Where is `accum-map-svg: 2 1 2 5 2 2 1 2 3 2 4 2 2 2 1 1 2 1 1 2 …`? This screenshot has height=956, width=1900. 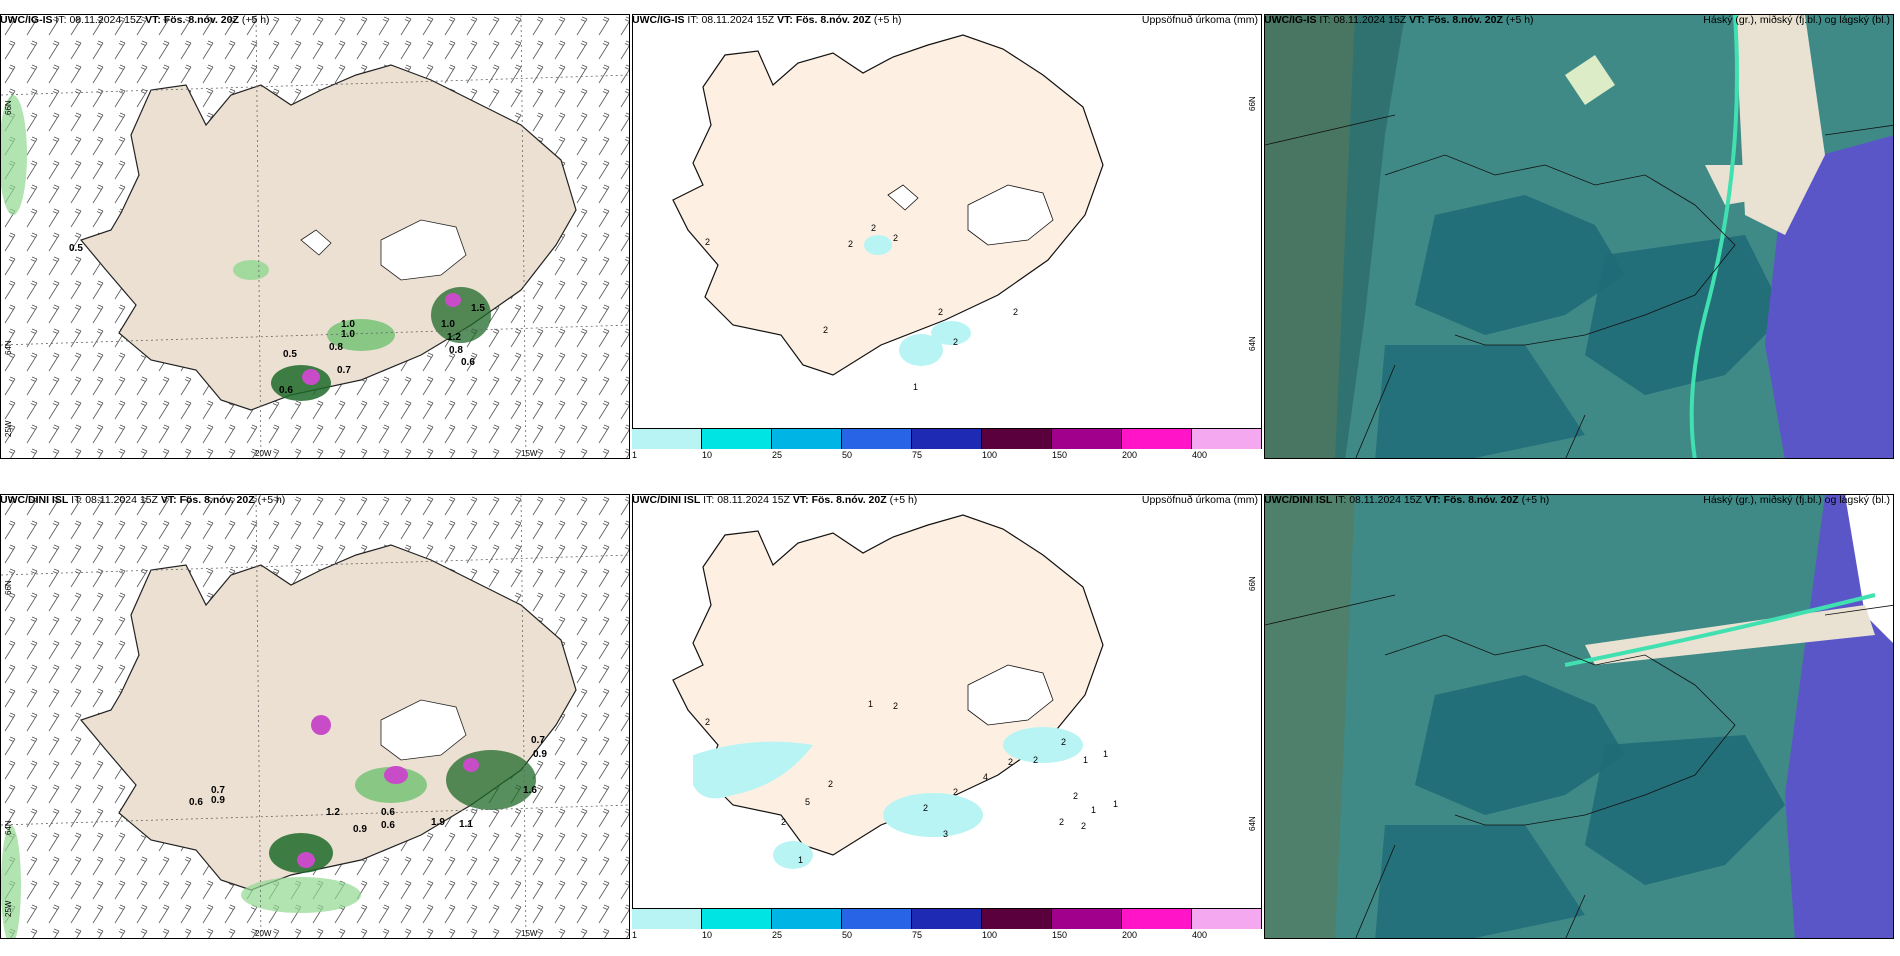
accum-map-svg: 2 1 2 5 2 2 1 2 3 2 4 2 2 2 1 1 2 1 1 2 … is located at coordinates (964, 691).